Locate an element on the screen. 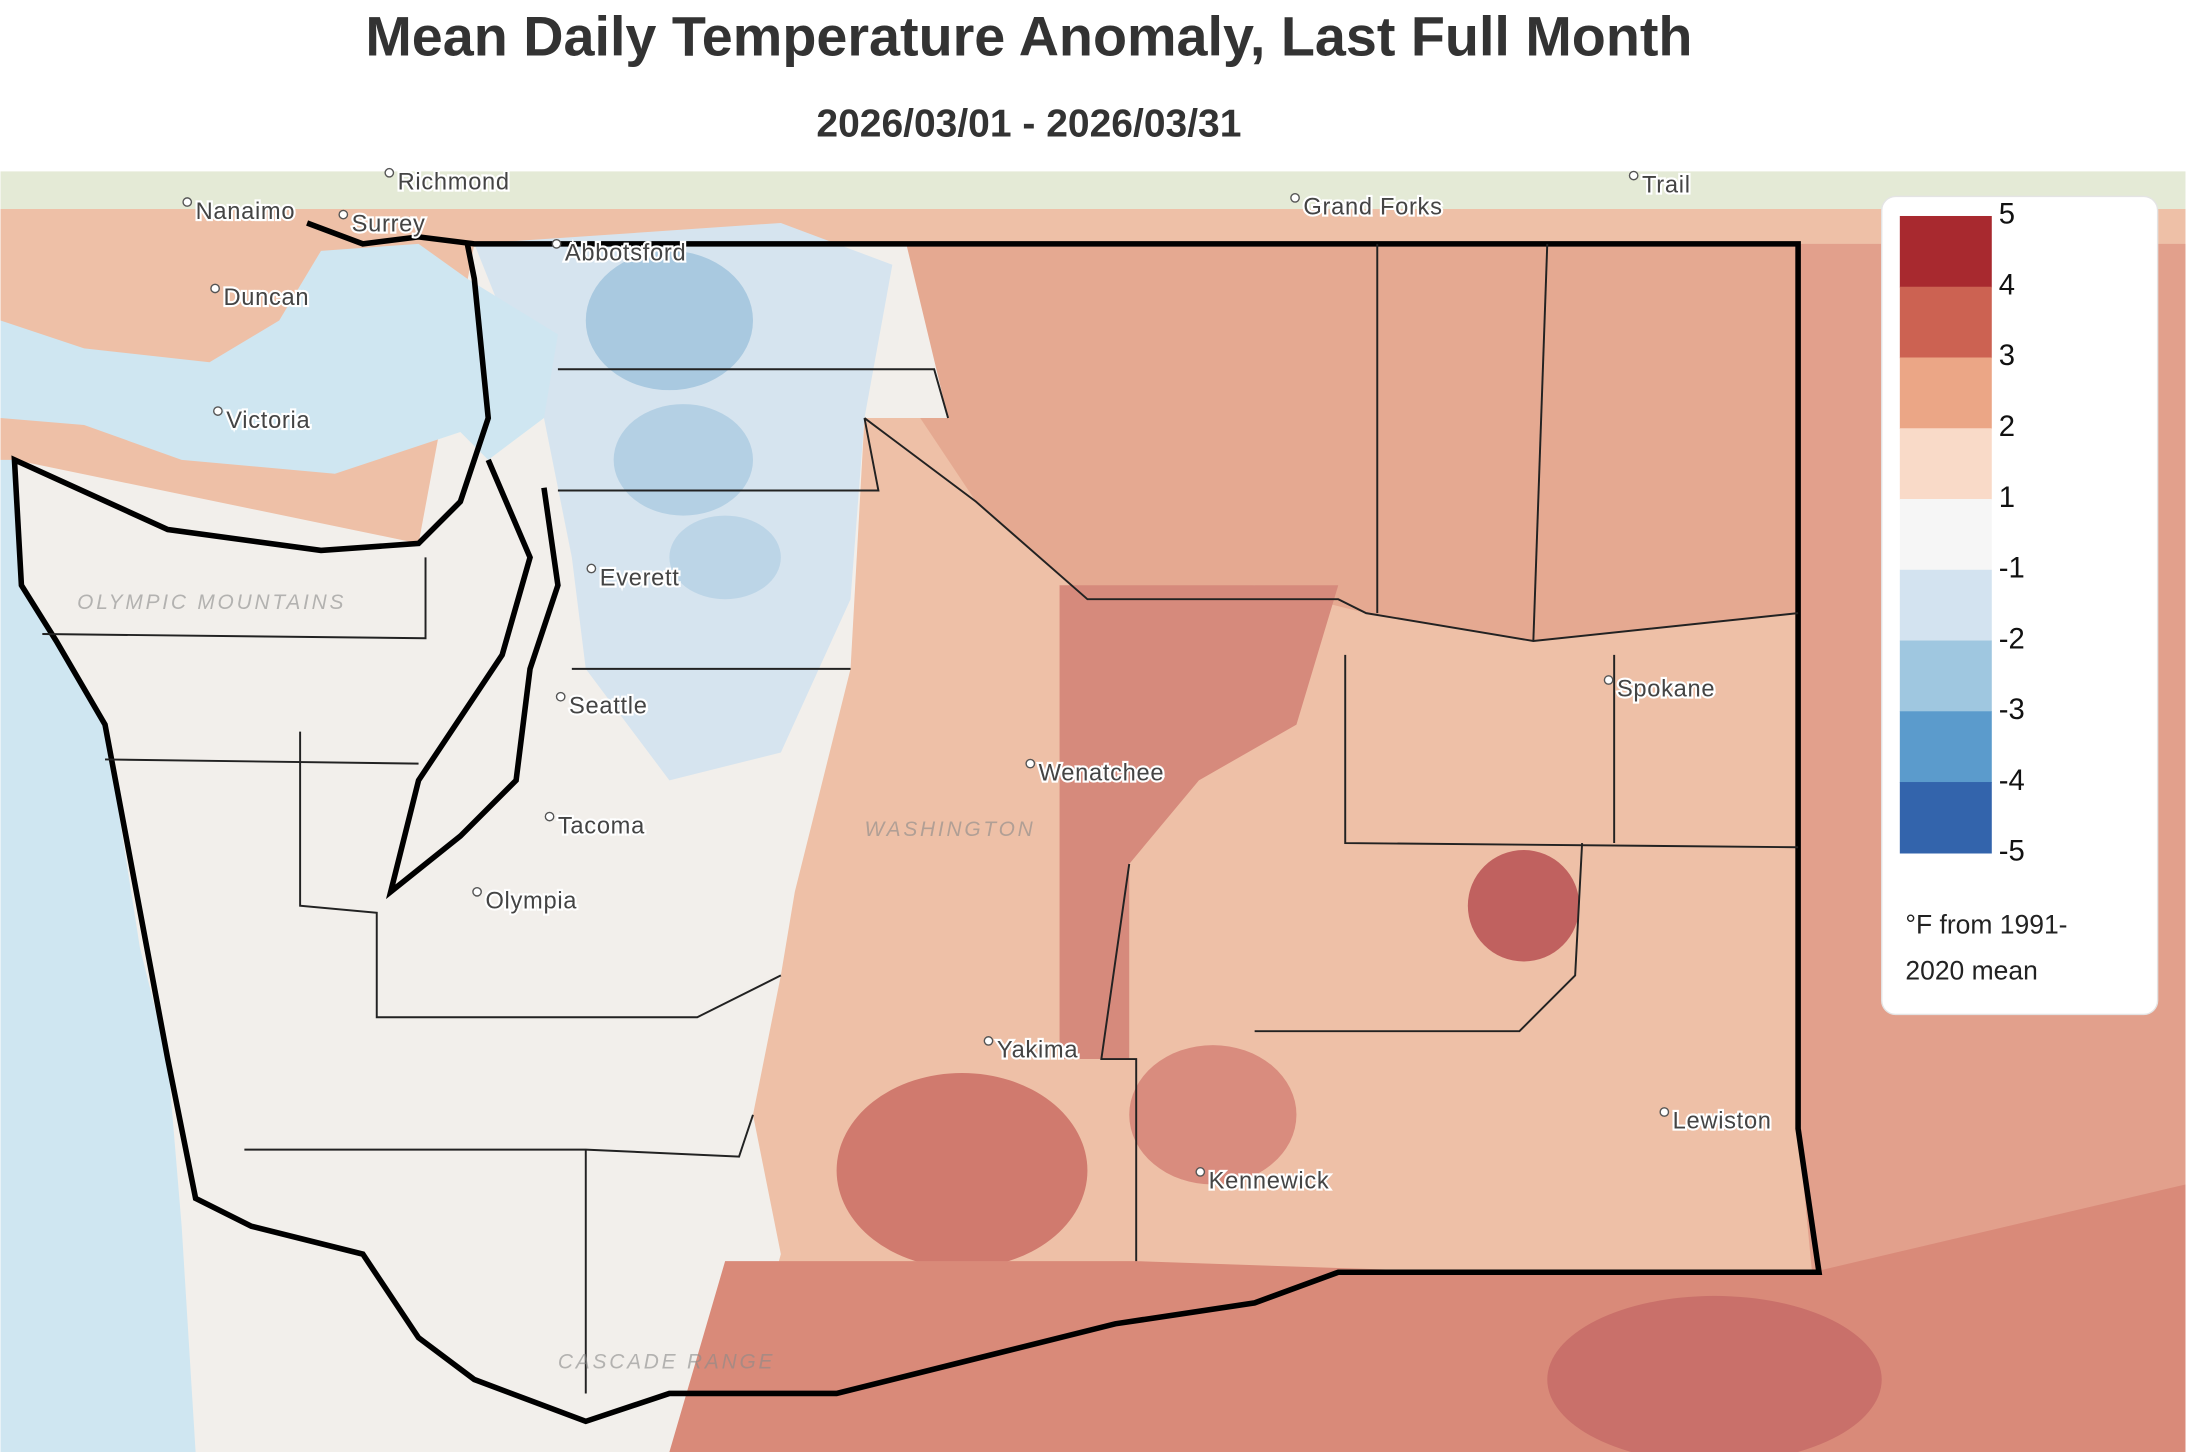 The width and height of the screenshot is (2186, 1452). place-label: Trail is located at coordinates (1666, 185).